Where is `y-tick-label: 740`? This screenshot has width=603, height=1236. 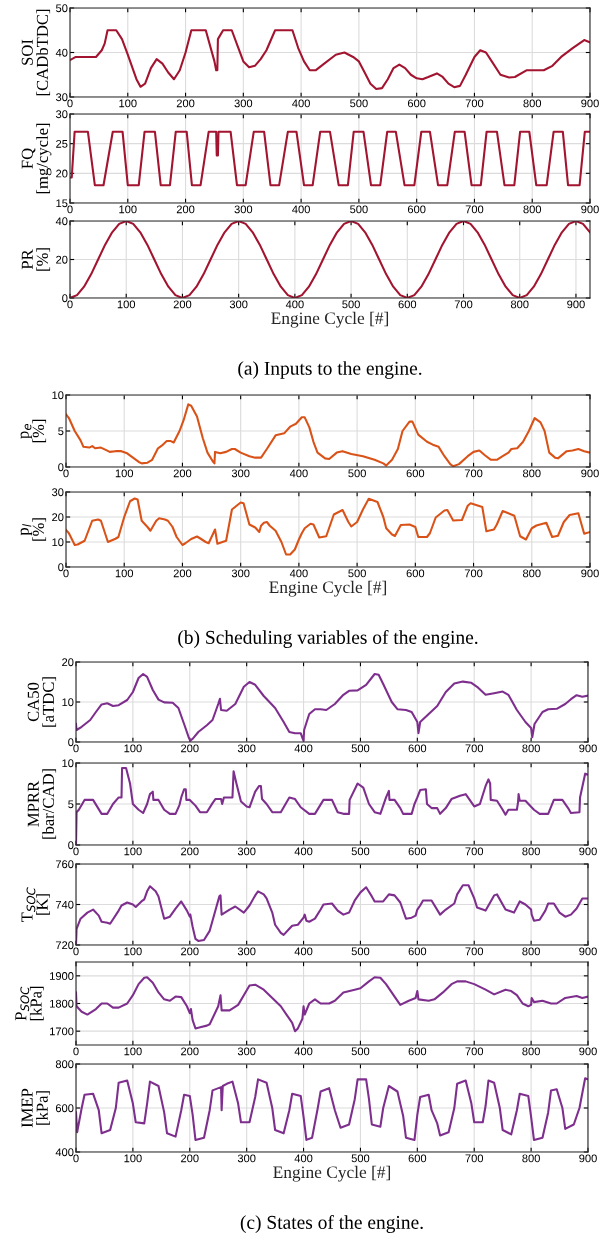 y-tick-label: 740 is located at coordinates (64, 904).